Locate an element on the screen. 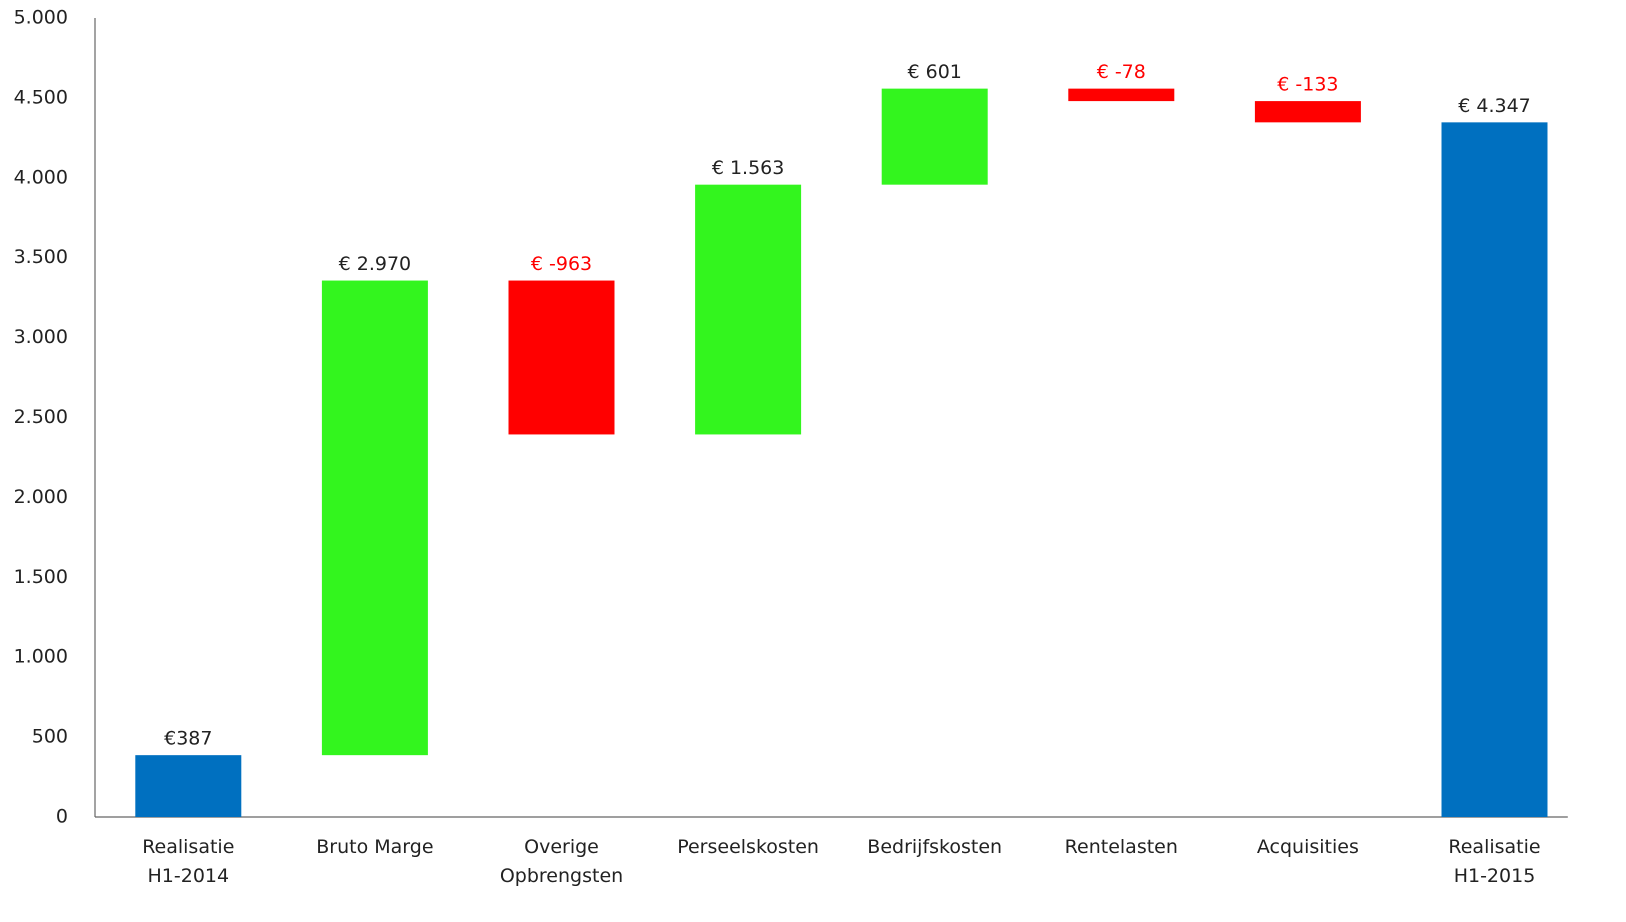 This screenshot has width=1626, height=922. x-tick-label: Perseelskosten is located at coordinates (748, 847).